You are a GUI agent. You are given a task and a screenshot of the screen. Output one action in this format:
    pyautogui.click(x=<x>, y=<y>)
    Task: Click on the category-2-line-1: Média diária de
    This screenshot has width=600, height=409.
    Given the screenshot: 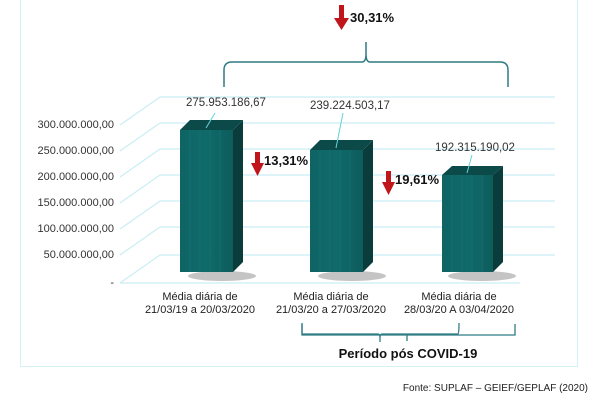 What is the action you would take?
    pyautogui.click(x=331, y=297)
    